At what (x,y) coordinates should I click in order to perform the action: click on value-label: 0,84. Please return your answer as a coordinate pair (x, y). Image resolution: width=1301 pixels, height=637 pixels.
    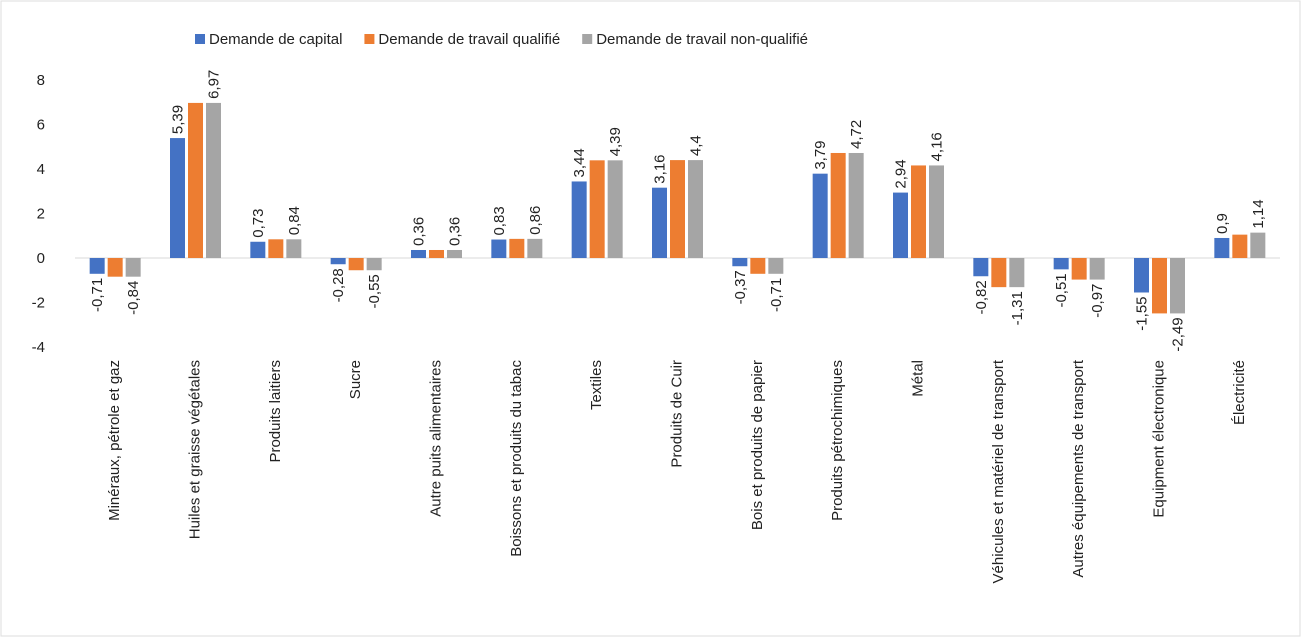
    Looking at the image, I should click on (294, 220).